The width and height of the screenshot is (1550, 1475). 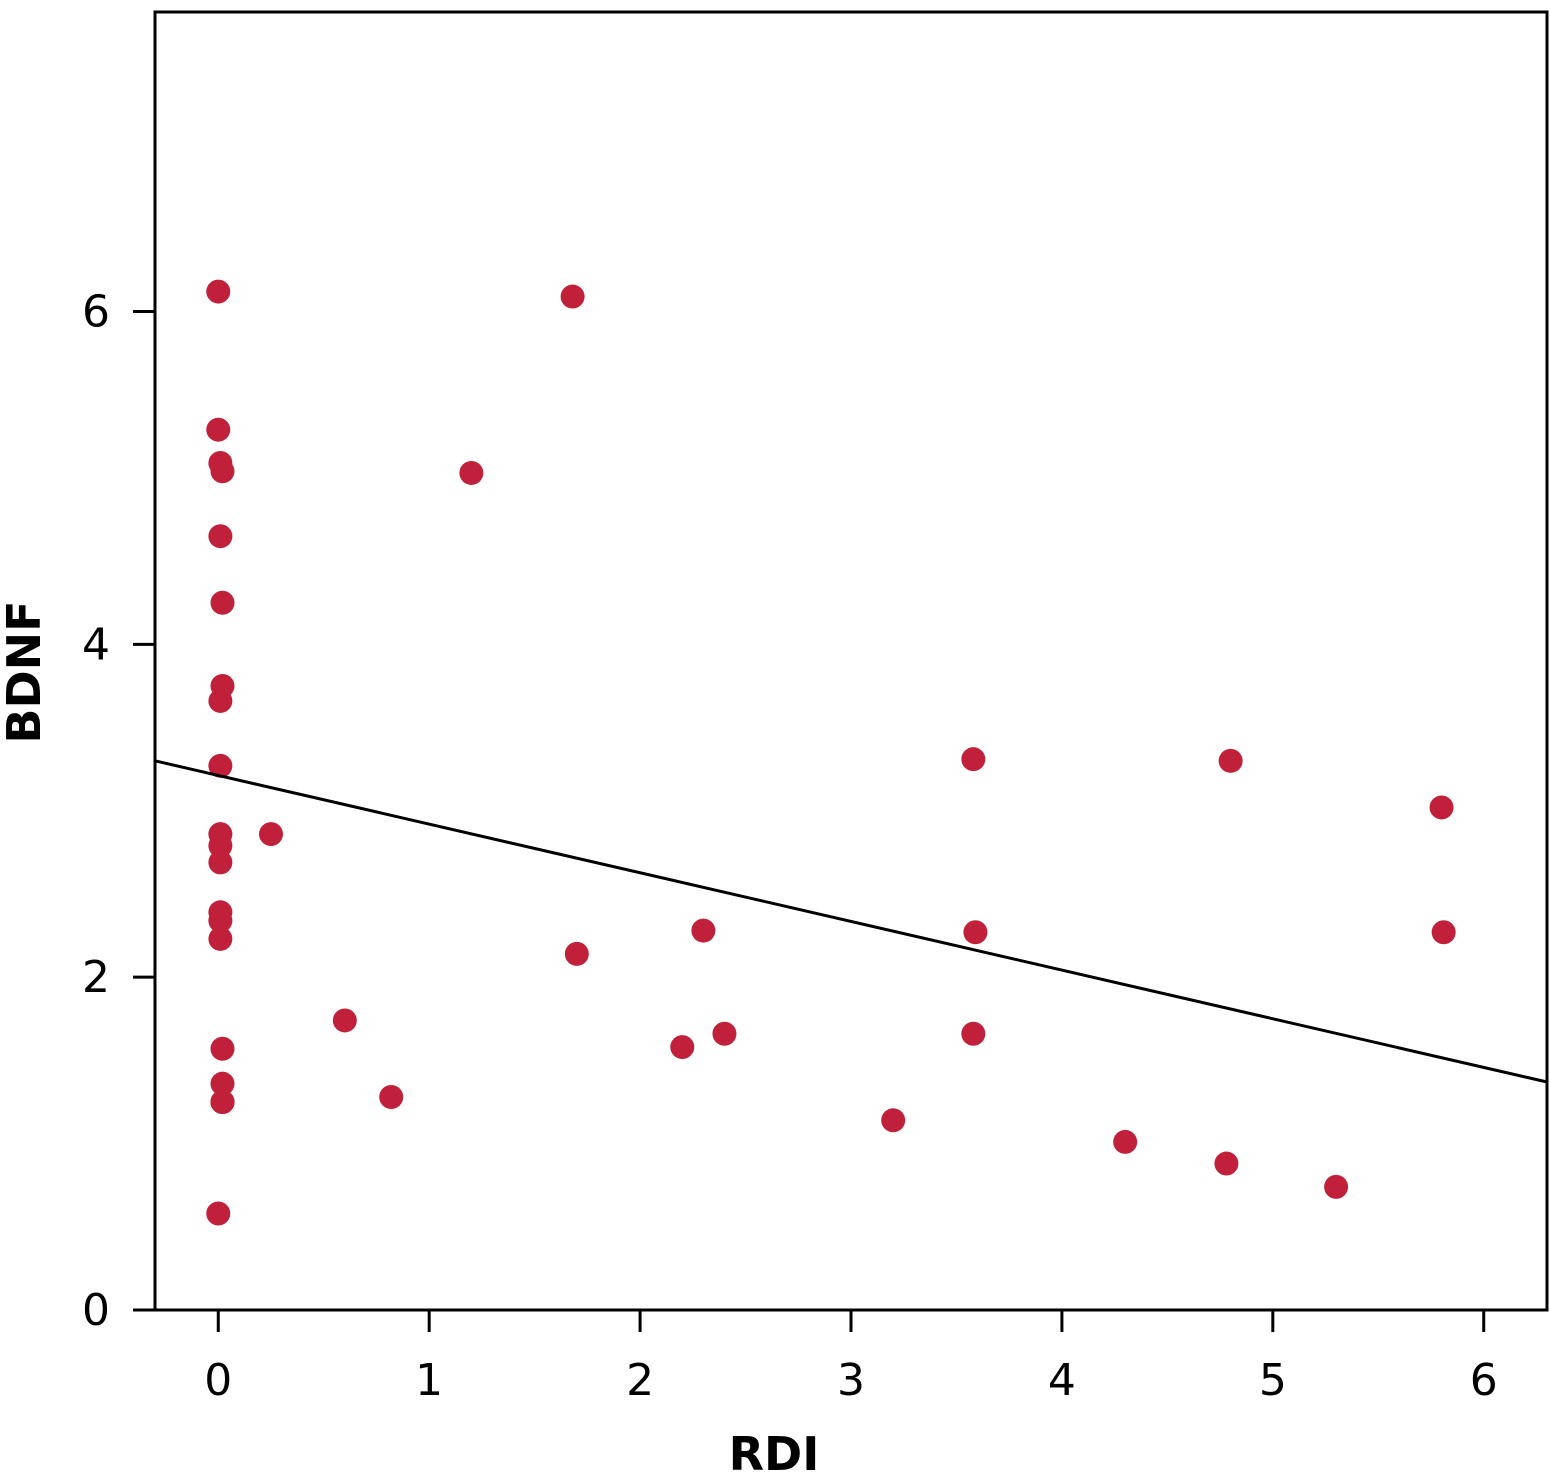 I want to click on y-tick-label: 6, so click(x=96, y=312).